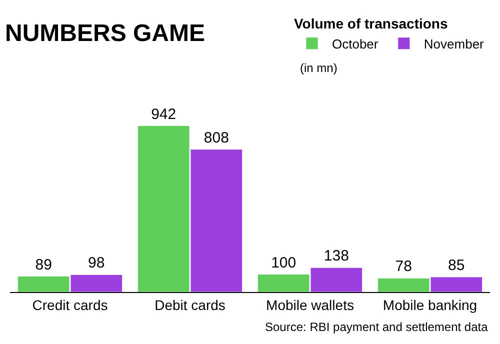  What do you see at coordinates (403, 267) in the screenshot?
I see `data-label: 78` at bounding box center [403, 267].